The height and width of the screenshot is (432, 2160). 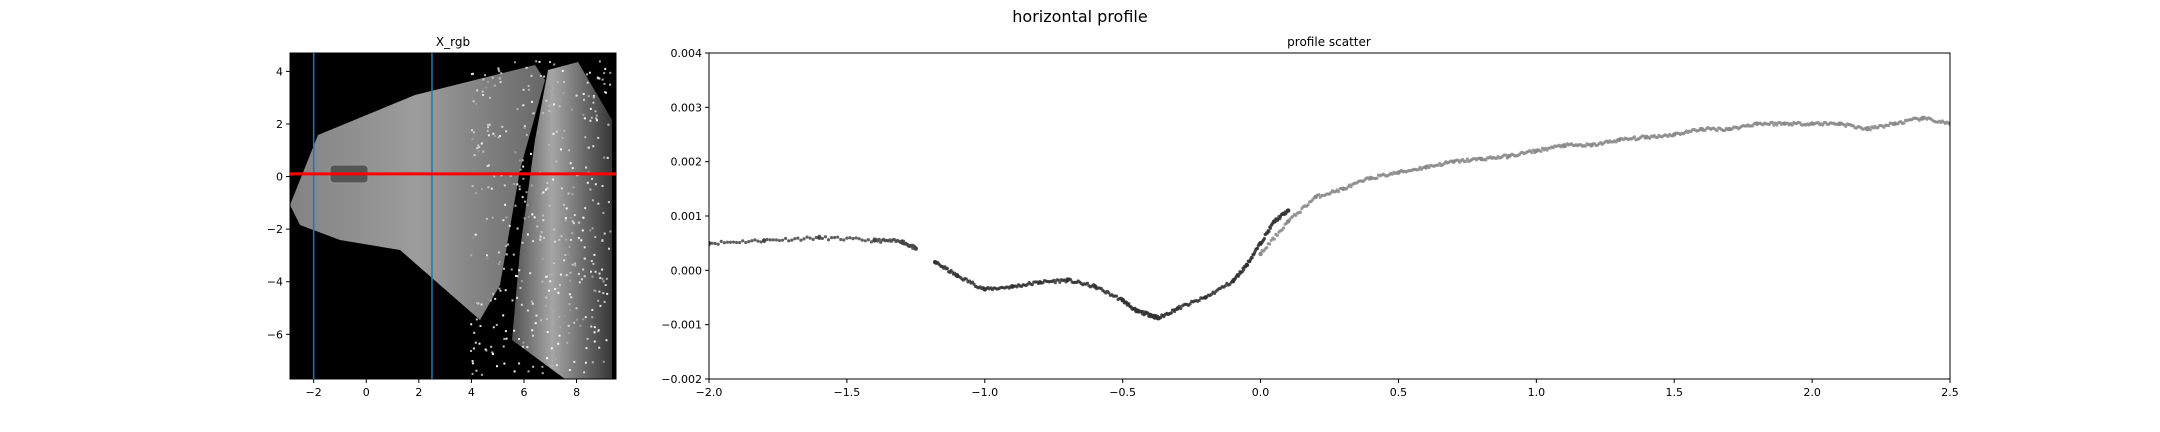 What do you see at coordinates (471, 392) in the screenshot?
I see `left-x-tick-label: 4` at bounding box center [471, 392].